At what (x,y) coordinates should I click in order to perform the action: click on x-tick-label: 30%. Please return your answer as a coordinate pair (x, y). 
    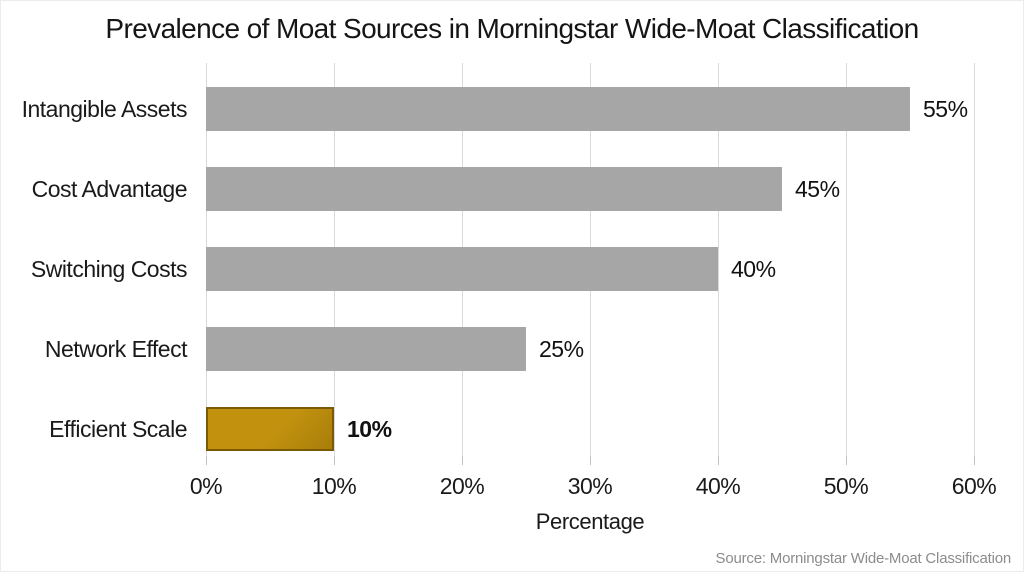
    Looking at the image, I should click on (590, 486).